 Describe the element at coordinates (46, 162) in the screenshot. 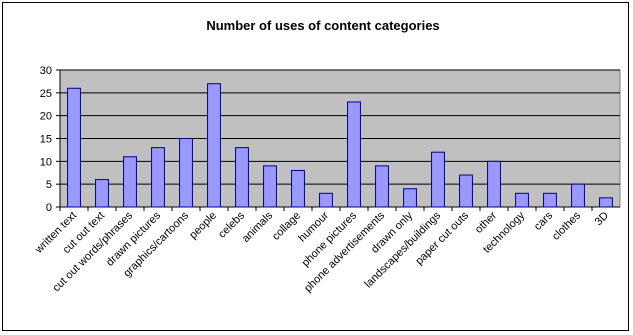

I see `y-tick-label: 10` at that location.